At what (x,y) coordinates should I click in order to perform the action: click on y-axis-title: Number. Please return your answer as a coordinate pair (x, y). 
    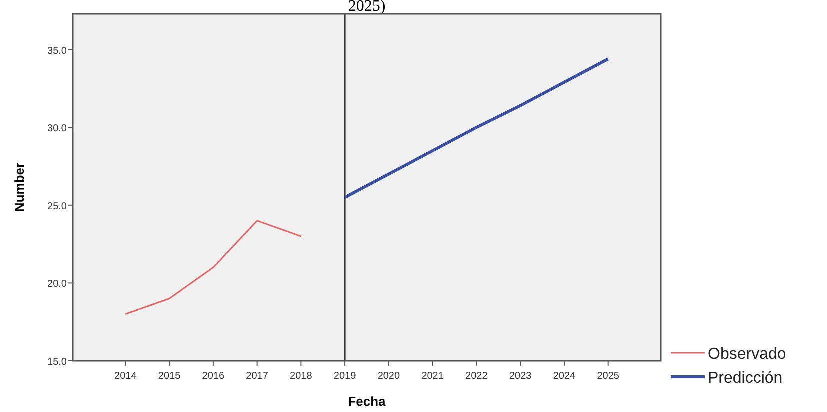
    Looking at the image, I should click on (19, 187).